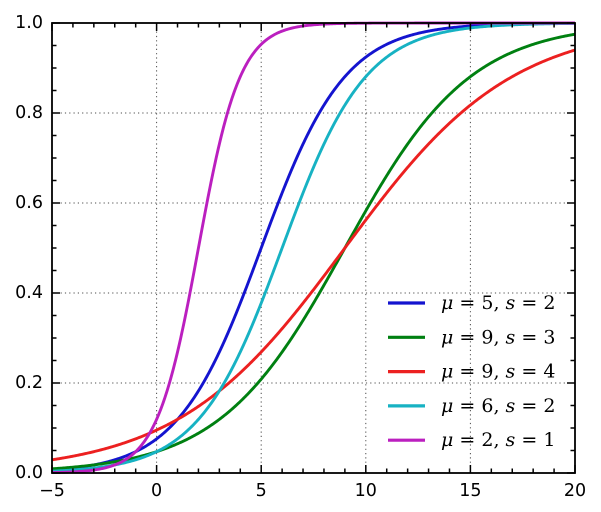 The image size is (601, 512). What do you see at coordinates (29, 23) in the screenshot?
I see `y-tick-label: 1.0` at bounding box center [29, 23].